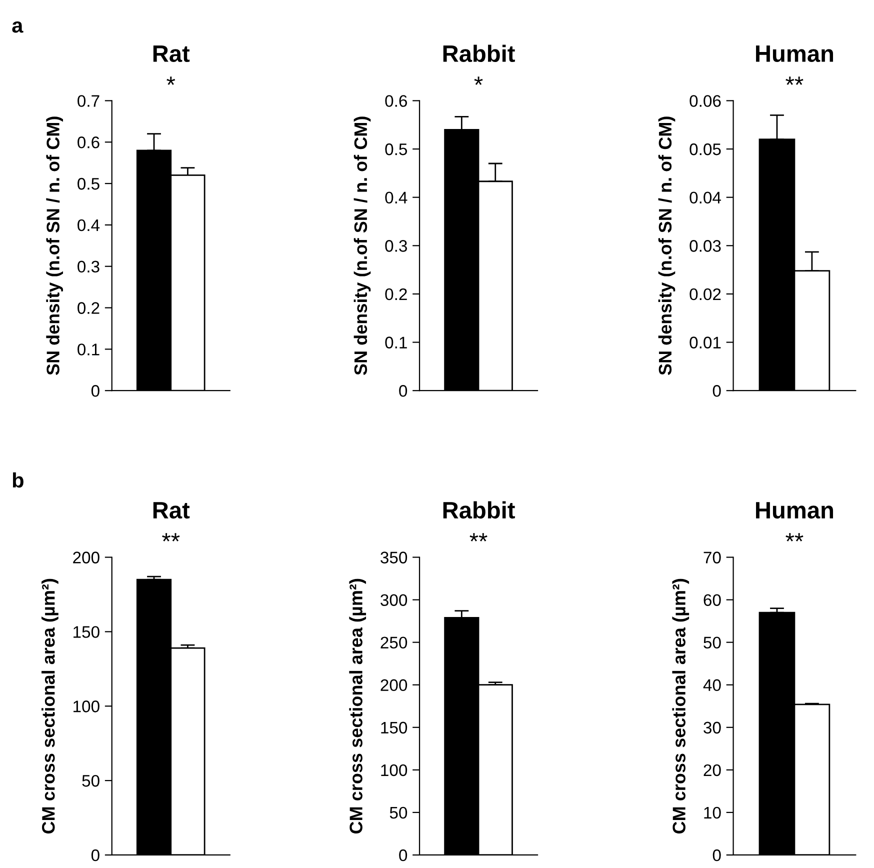  I want to click on y-tick-label: 70, so click(712, 558).